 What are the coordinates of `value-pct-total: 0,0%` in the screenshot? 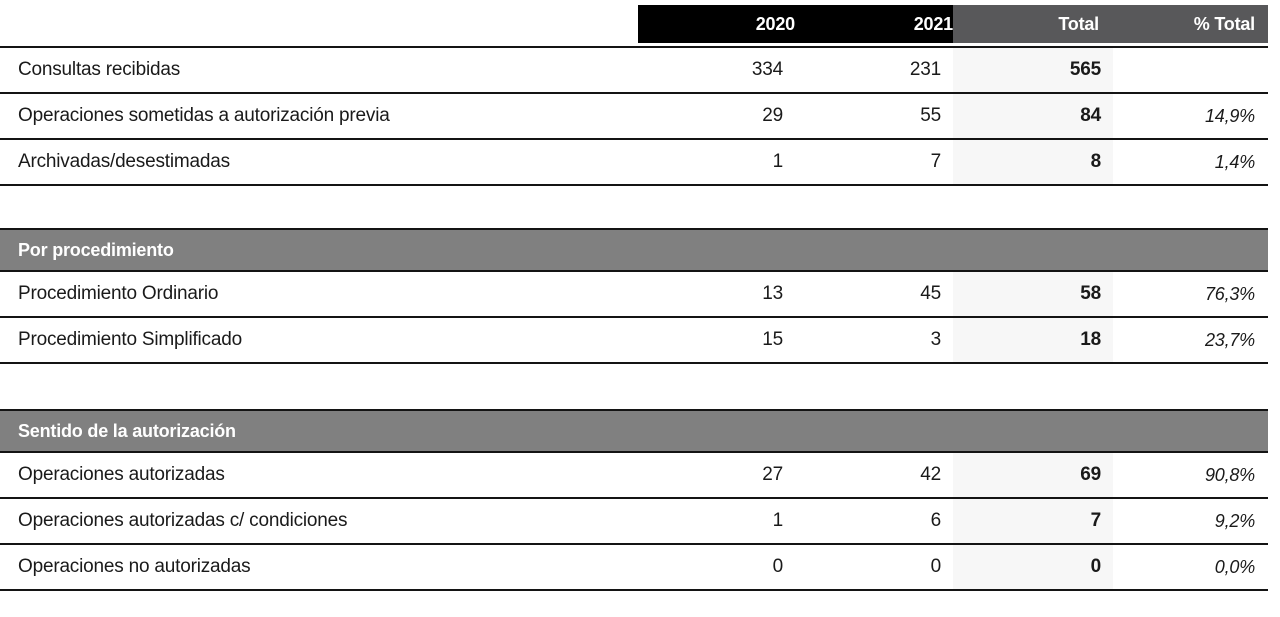 It's located at (1234, 566).